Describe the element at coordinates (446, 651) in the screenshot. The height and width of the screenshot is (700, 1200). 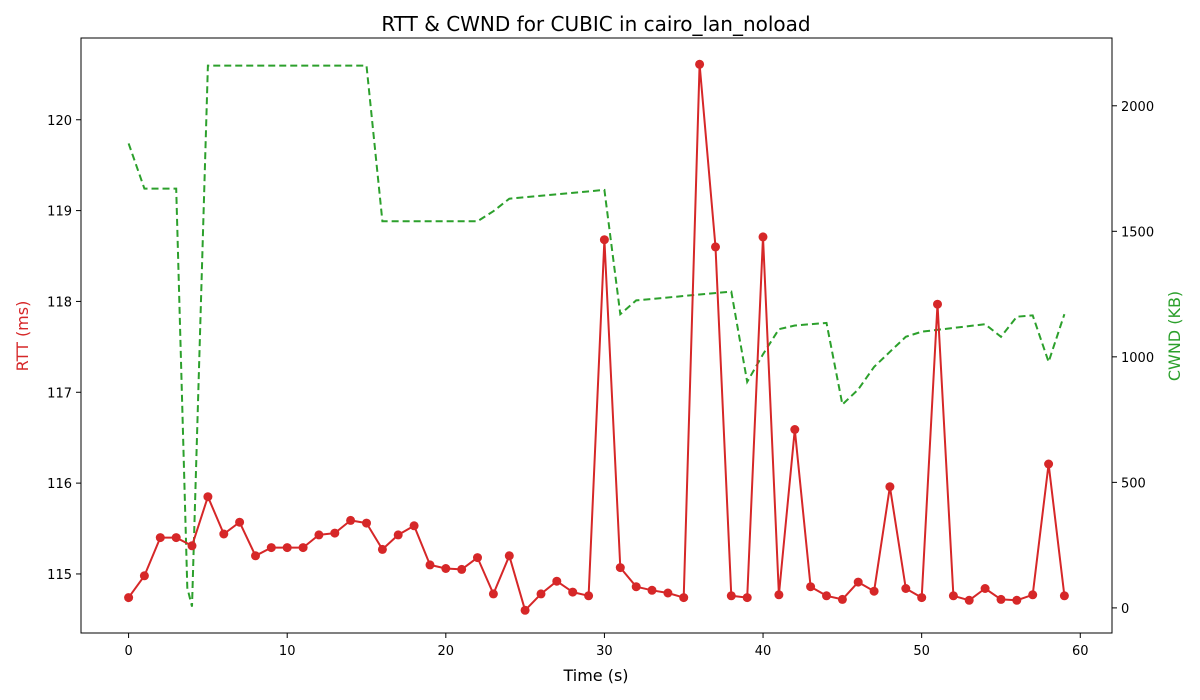
I see `x-tick-label: 20` at that location.